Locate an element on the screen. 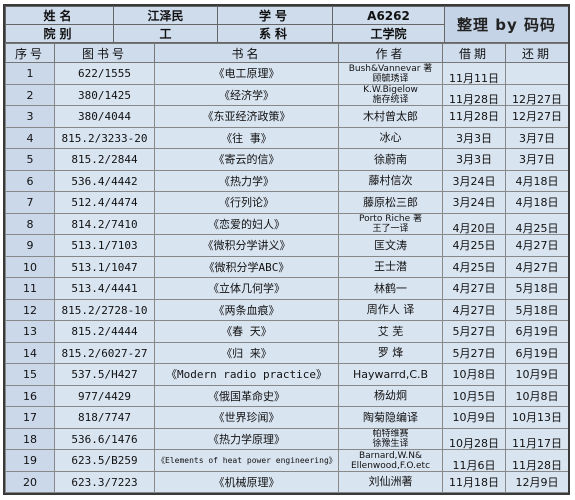 The image size is (575, 500). book-call-number: 536.4/4442 is located at coordinates (104, 181).